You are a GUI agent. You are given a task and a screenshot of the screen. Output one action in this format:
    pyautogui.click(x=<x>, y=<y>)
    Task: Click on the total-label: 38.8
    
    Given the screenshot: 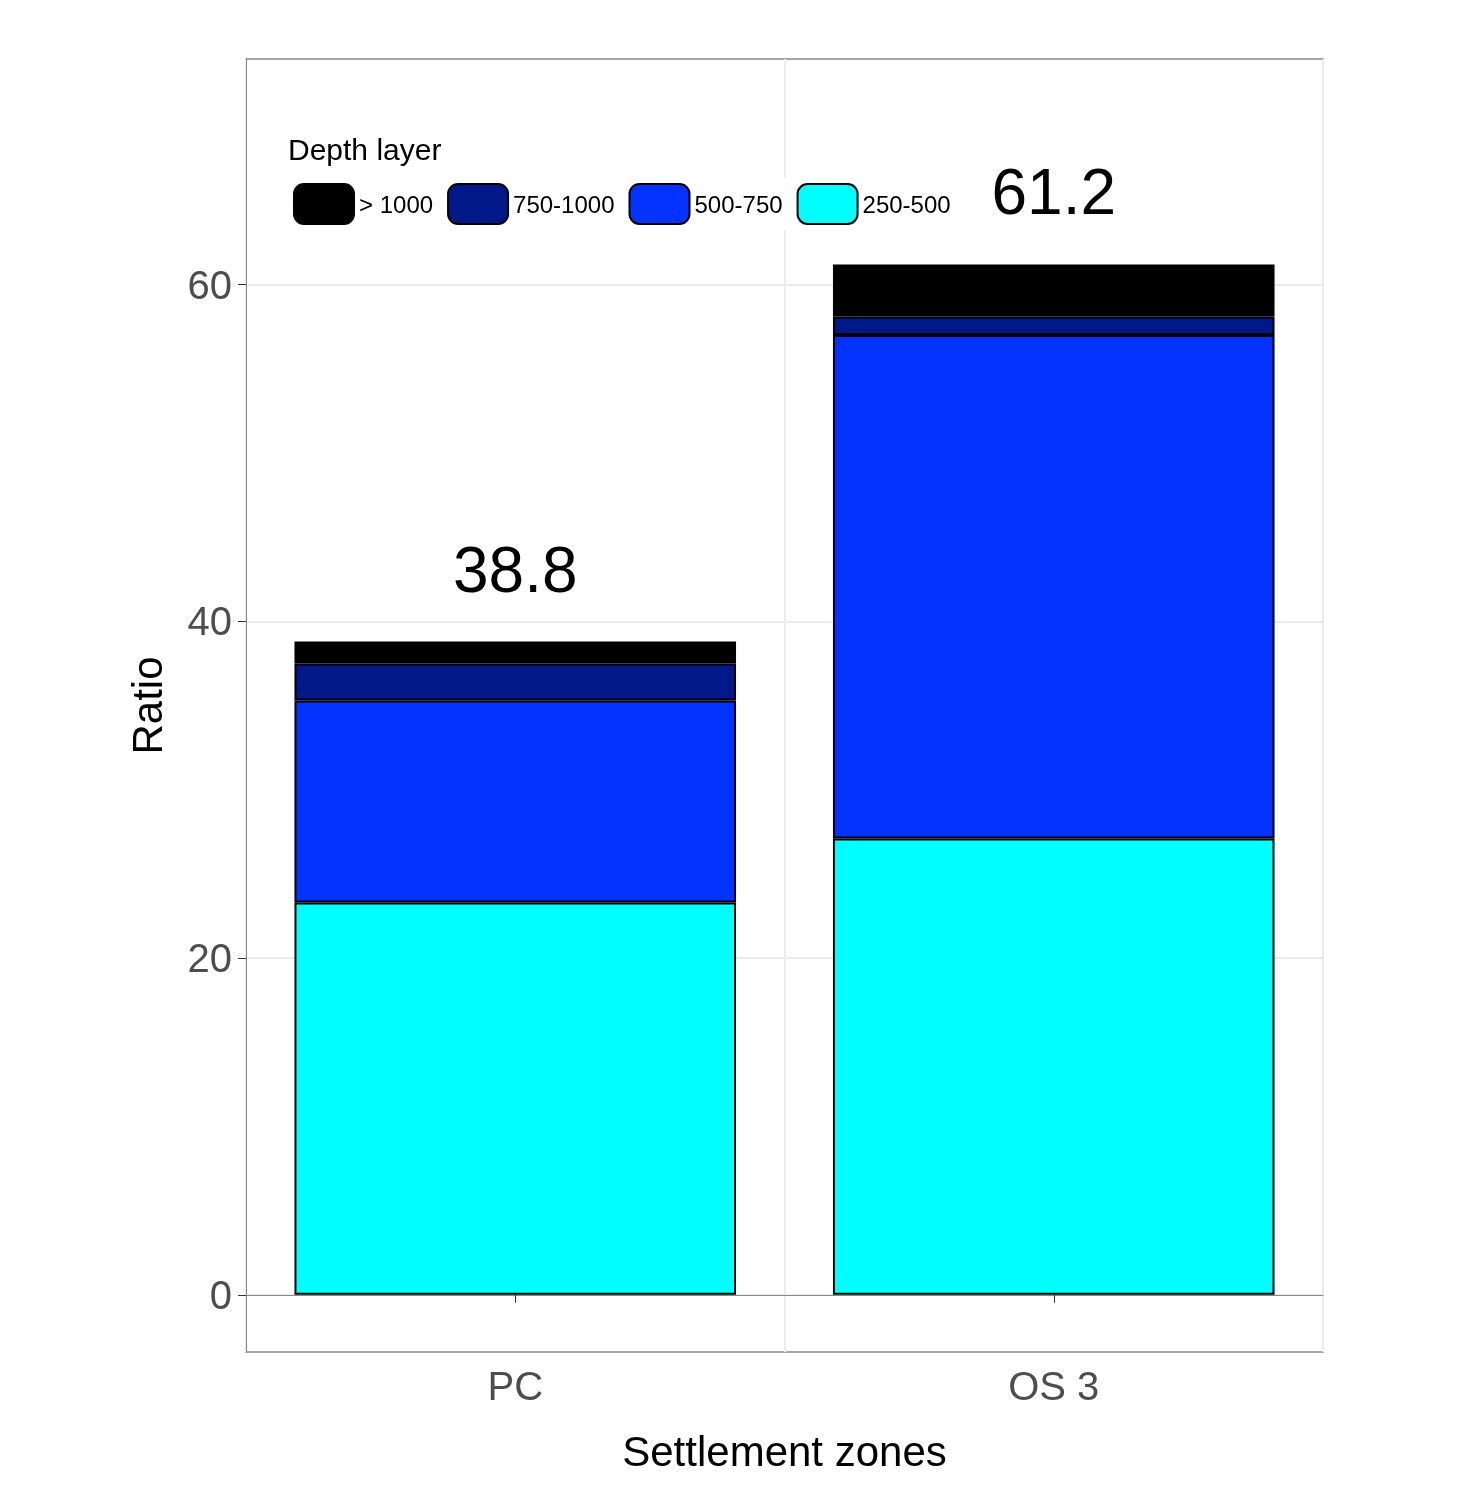 What is the action you would take?
    pyautogui.click(x=515, y=569)
    